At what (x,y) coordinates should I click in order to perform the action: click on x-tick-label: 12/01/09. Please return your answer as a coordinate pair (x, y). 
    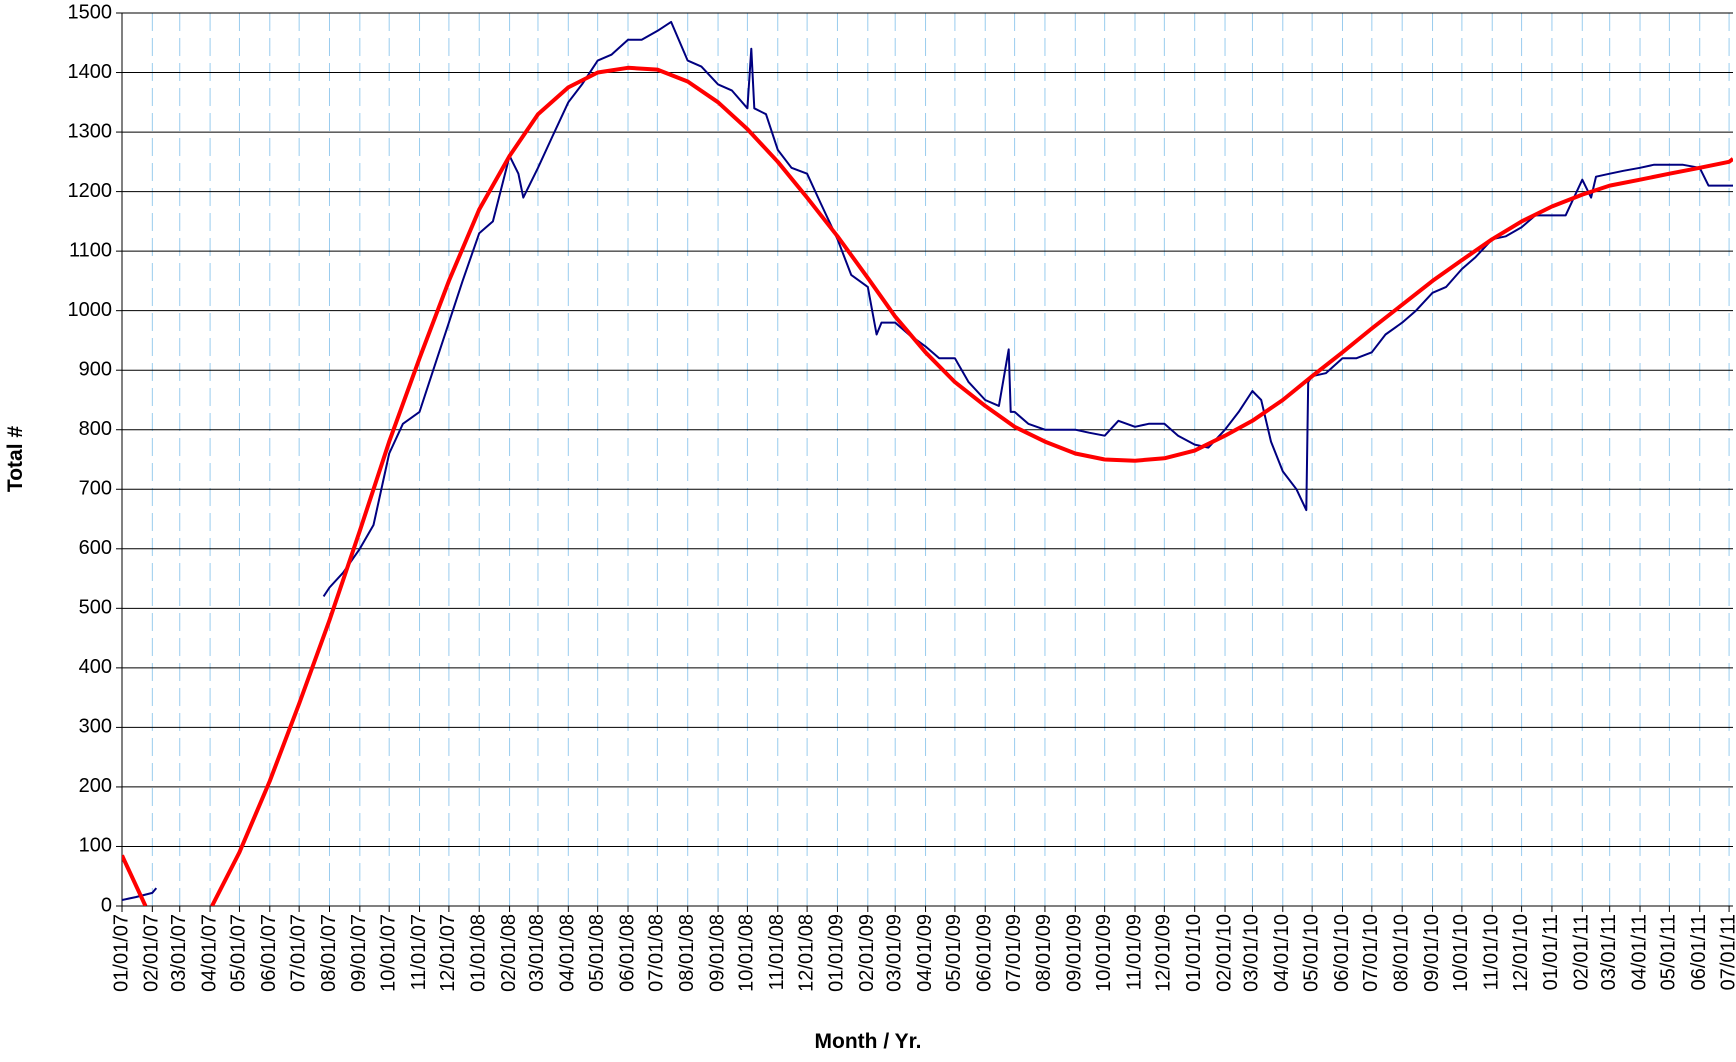
    Looking at the image, I should click on (1164, 953).